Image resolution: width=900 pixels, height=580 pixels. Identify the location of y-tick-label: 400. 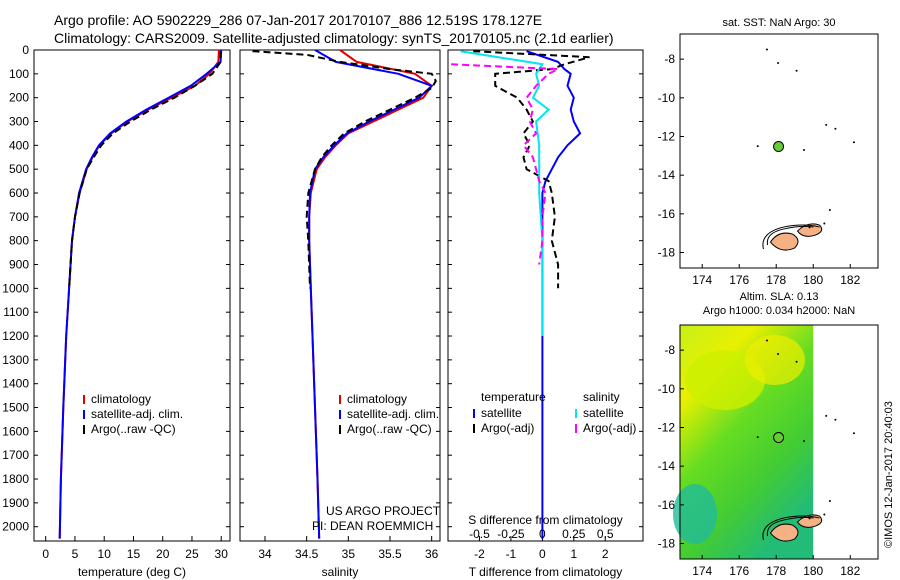
(19, 145).